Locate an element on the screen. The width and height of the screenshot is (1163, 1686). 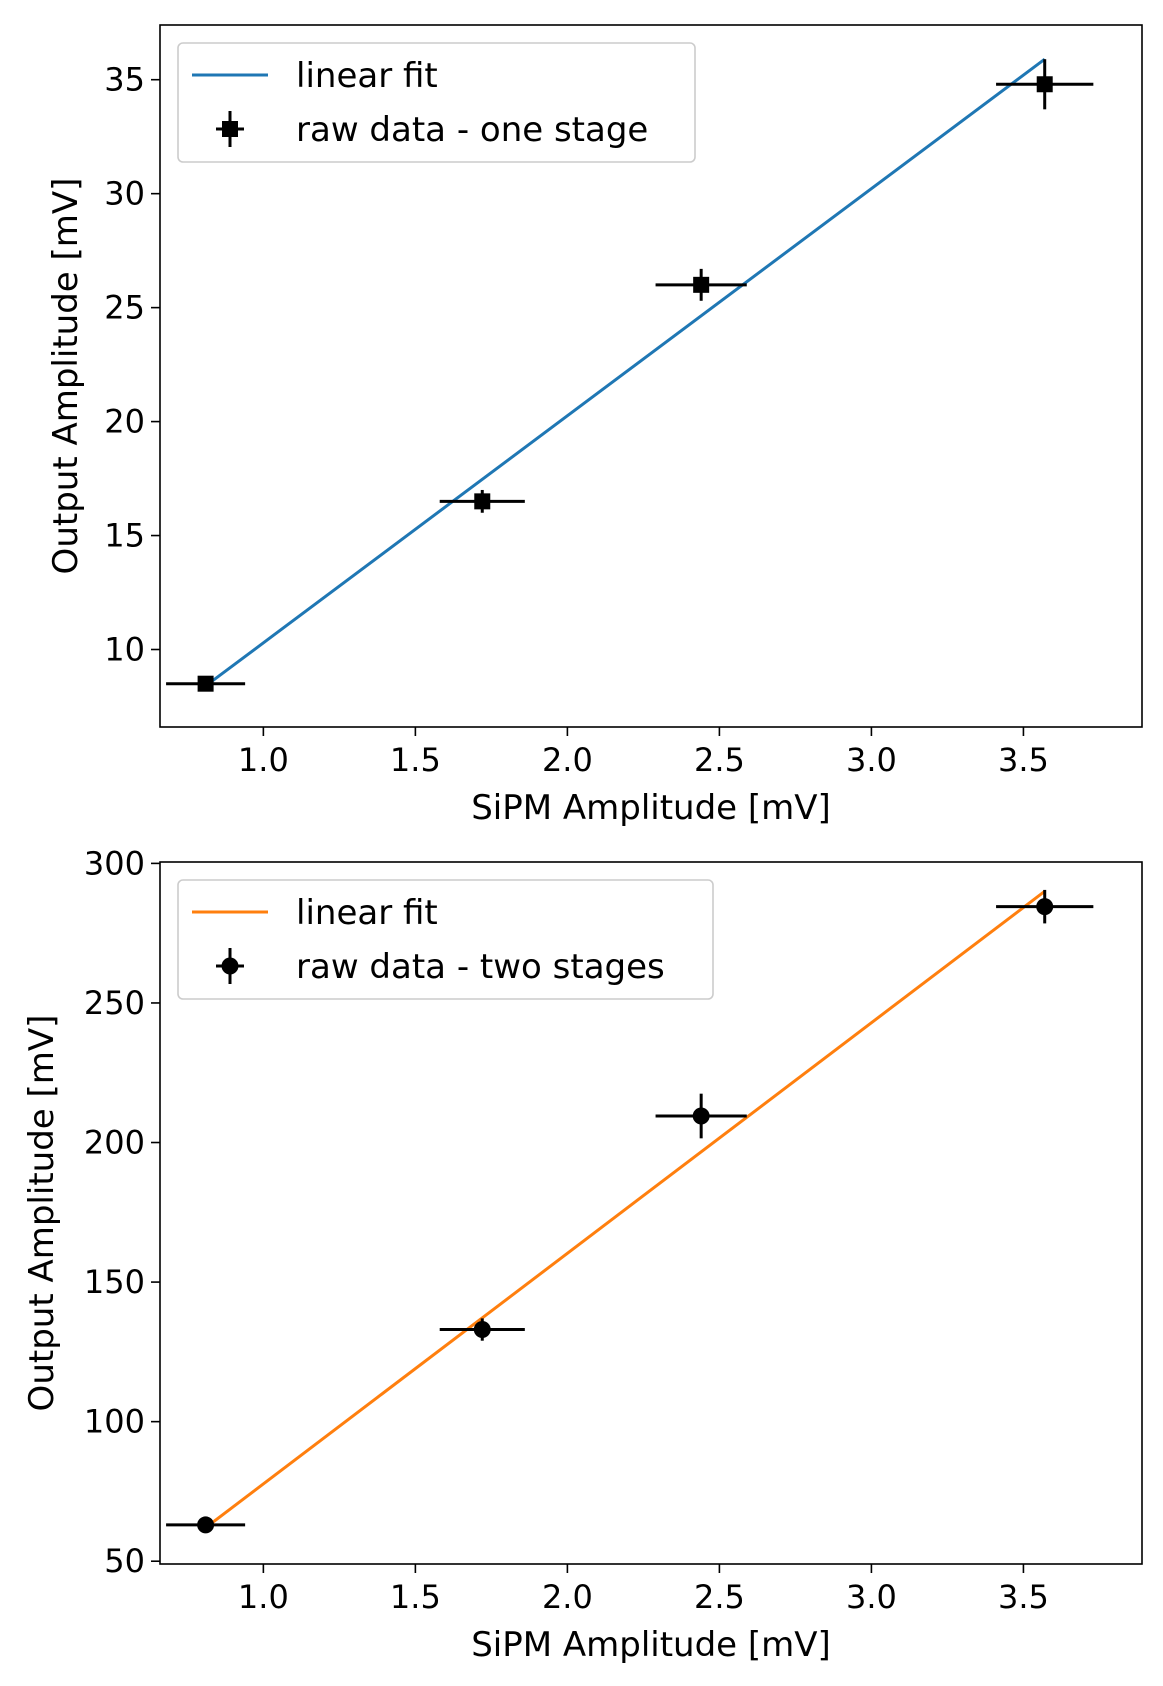
y-tick-label: 50 is located at coordinates (124, 1561).